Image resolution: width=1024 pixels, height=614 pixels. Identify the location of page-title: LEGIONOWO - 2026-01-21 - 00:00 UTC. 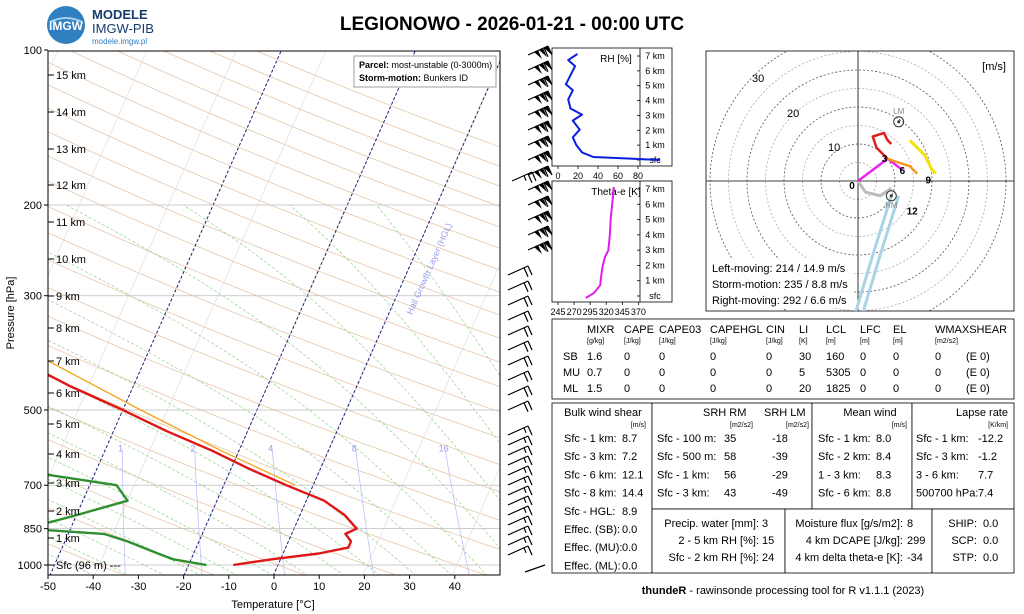
(512, 24).